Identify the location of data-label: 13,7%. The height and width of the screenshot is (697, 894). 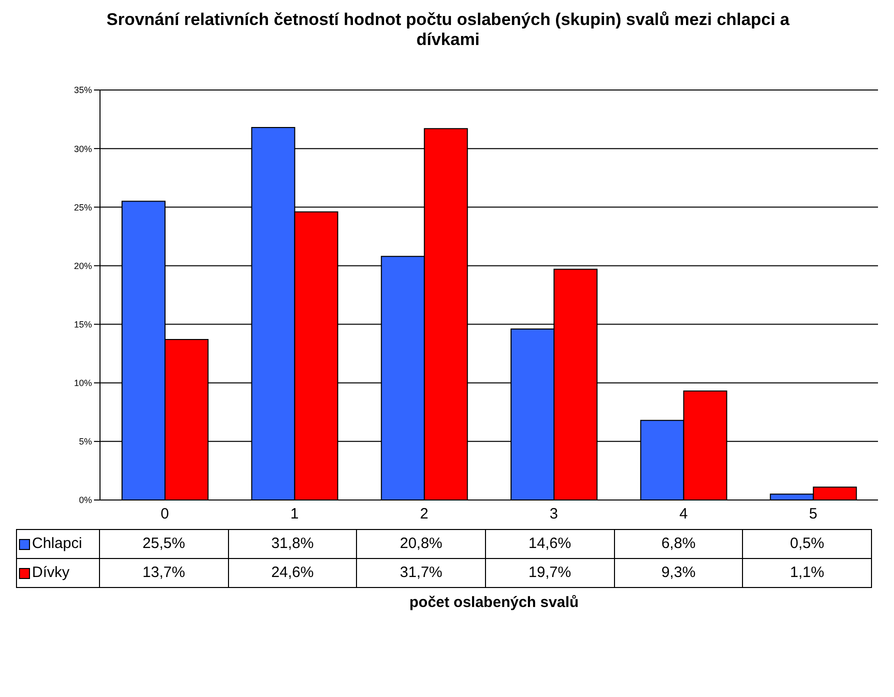
(164, 573).